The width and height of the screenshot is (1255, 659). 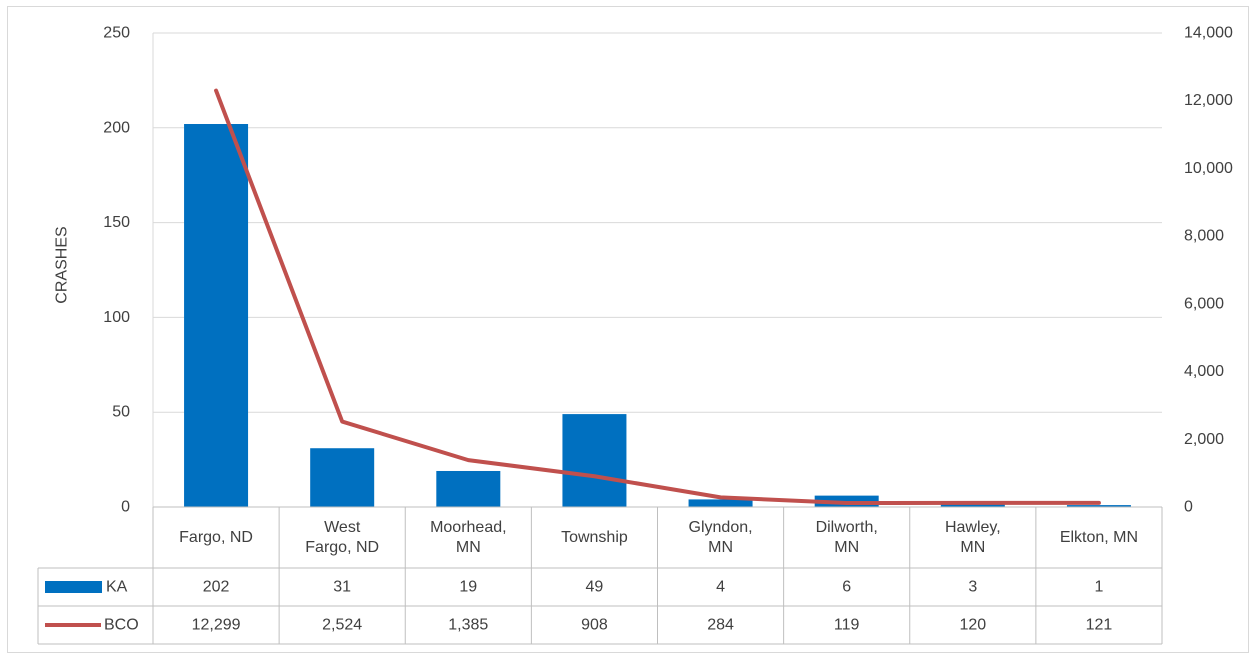 What do you see at coordinates (125, 507) in the screenshot?
I see `y-axis-tick-label: 0` at bounding box center [125, 507].